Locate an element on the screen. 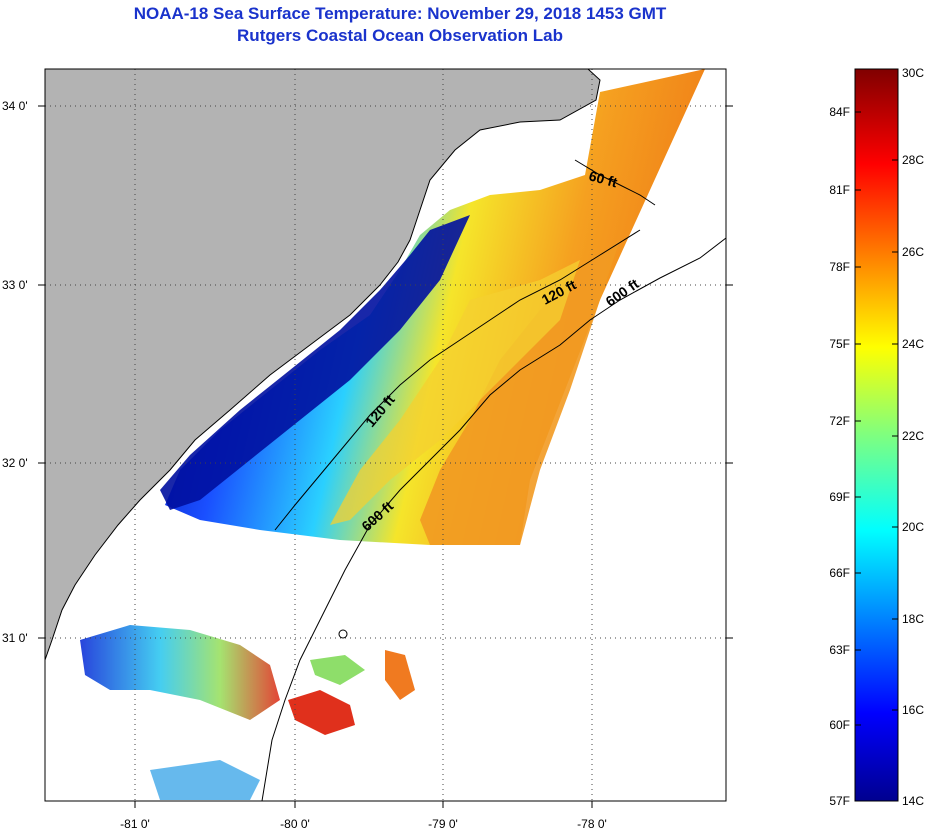 This screenshot has width=936, height=832. lat-label-33: 33 0' is located at coordinates (15, 285).